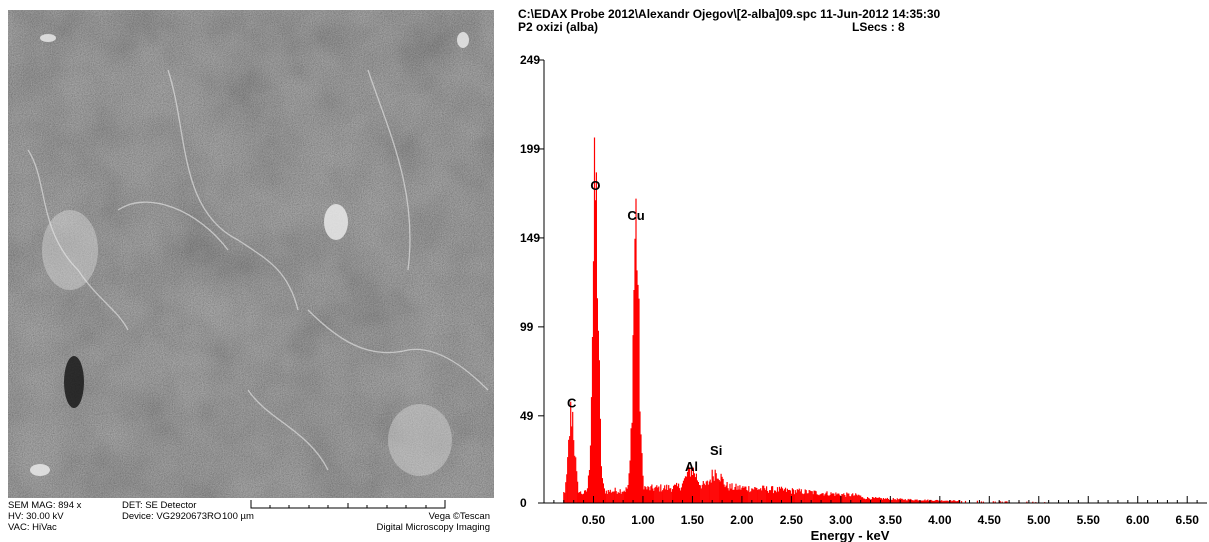 The height and width of the screenshot is (542, 1209). Describe the element at coordinates (523, 503) in the screenshot. I see `y-tick-label: 0` at that location.